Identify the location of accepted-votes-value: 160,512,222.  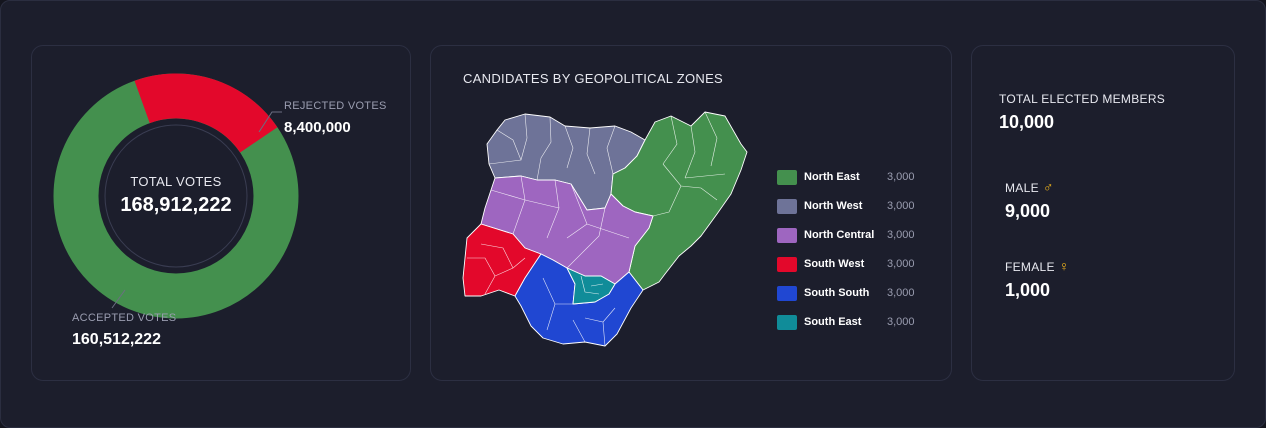
(116, 339).